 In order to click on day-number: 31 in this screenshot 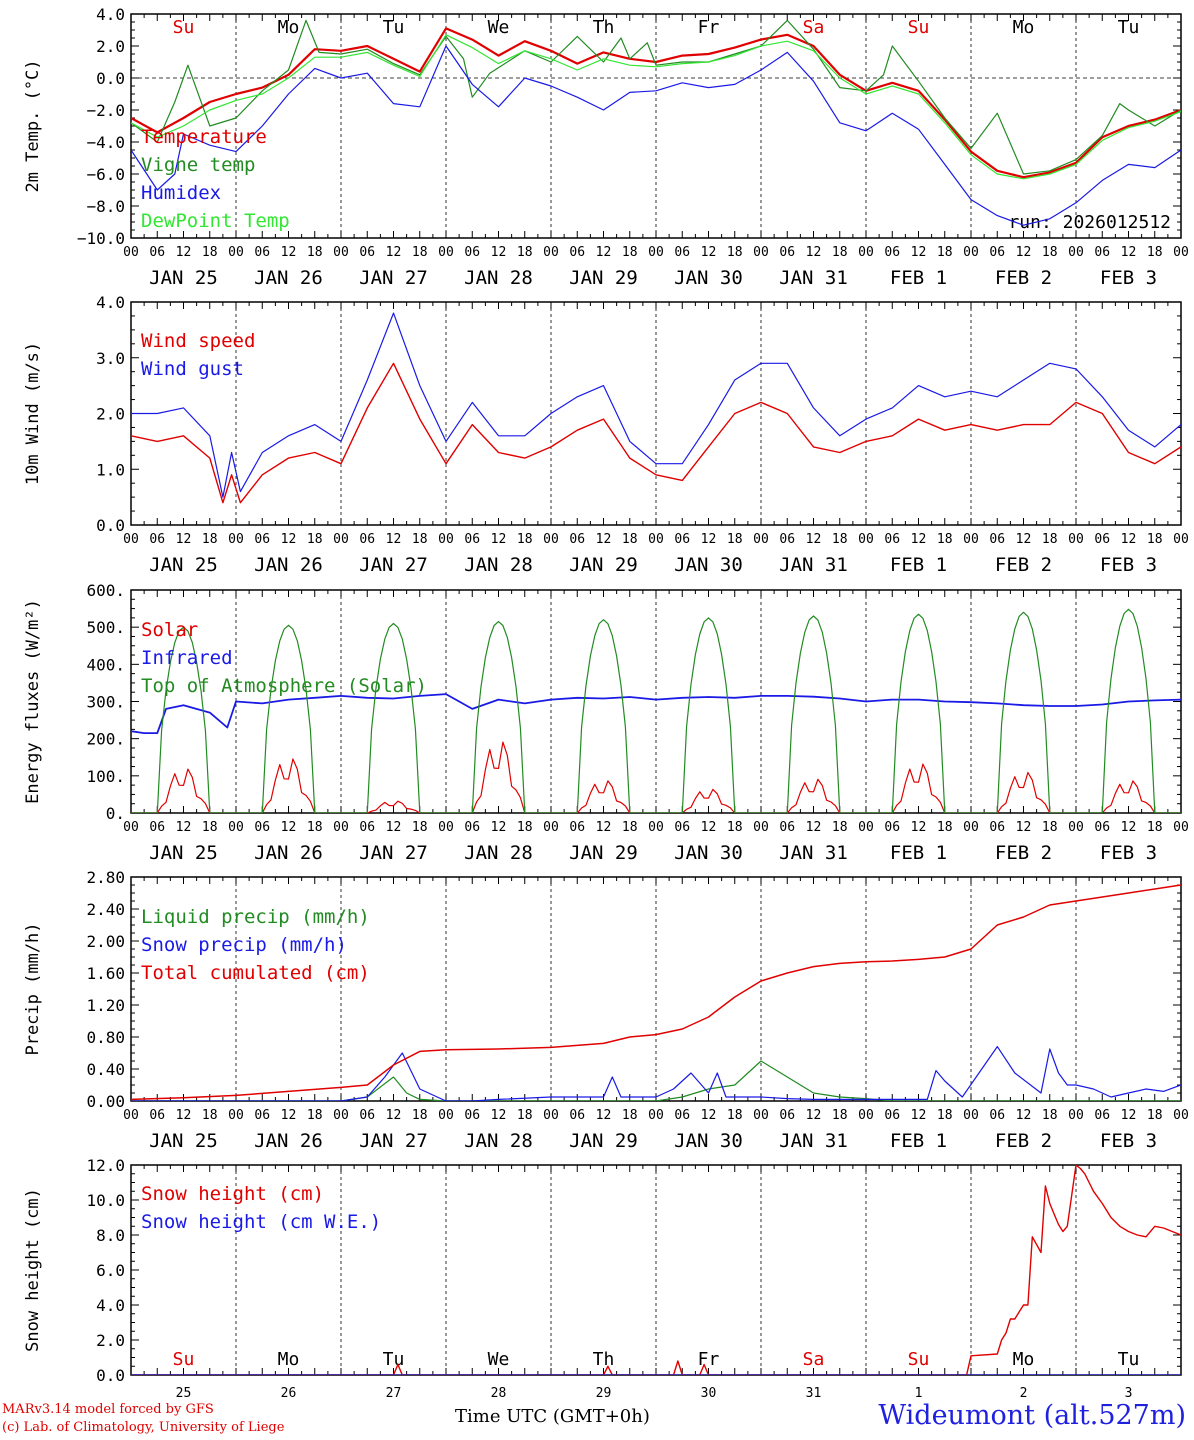, I will do `click(814, 1393)`.